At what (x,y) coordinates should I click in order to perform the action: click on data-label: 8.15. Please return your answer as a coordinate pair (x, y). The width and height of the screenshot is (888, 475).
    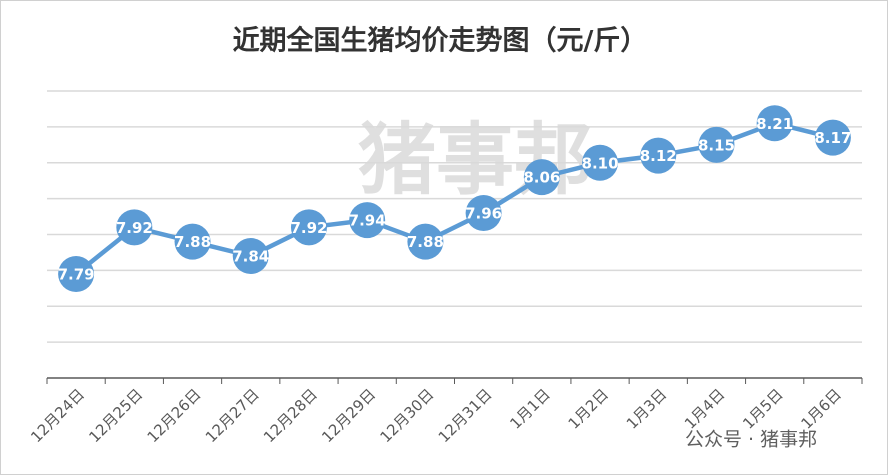
    Looking at the image, I should click on (716, 145).